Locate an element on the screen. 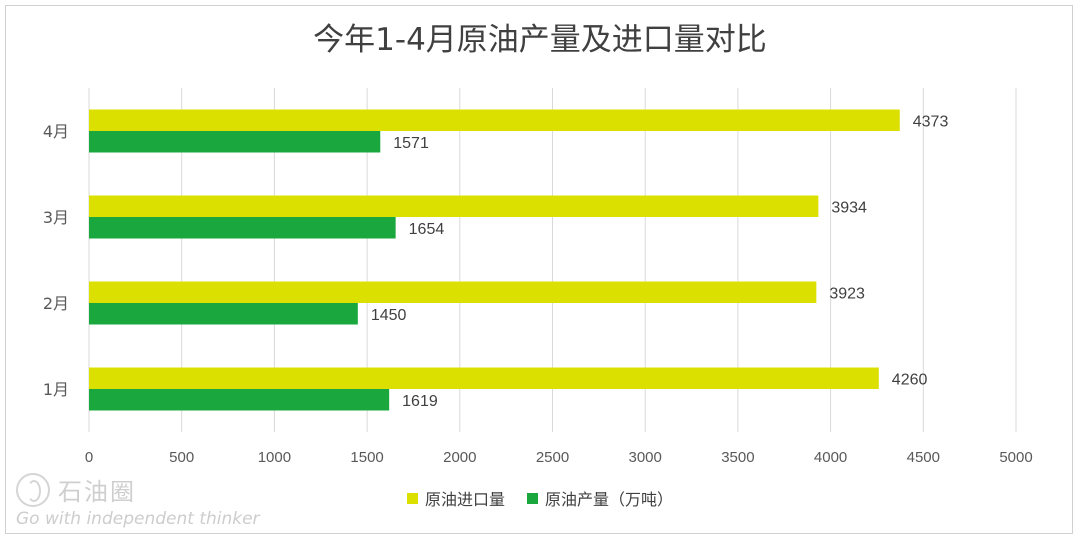 The height and width of the screenshot is (541, 1080). legend-label-imports: 原油进口量 is located at coordinates (464, 499).